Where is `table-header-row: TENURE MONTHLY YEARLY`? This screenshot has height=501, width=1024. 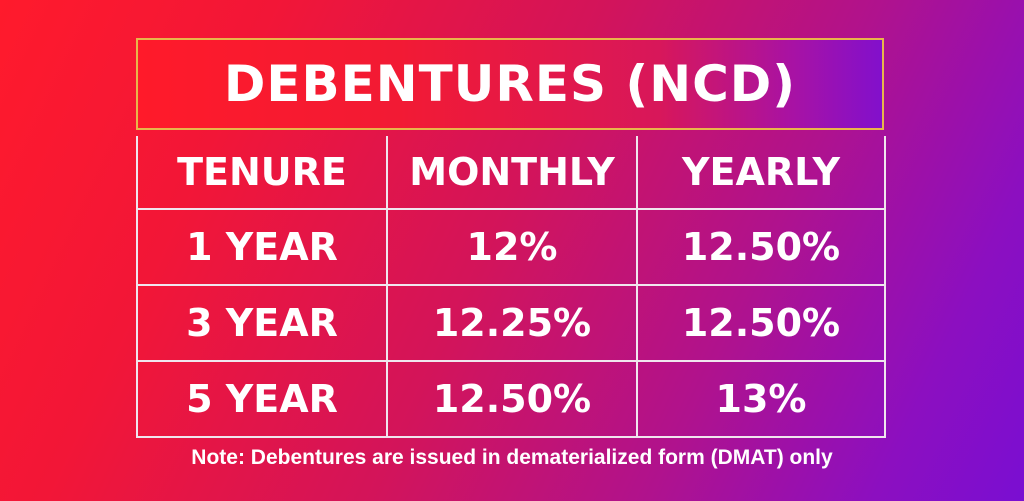 table-header-row: TENURE MONTHLY YEARLY is located at coordinates (511, 173).